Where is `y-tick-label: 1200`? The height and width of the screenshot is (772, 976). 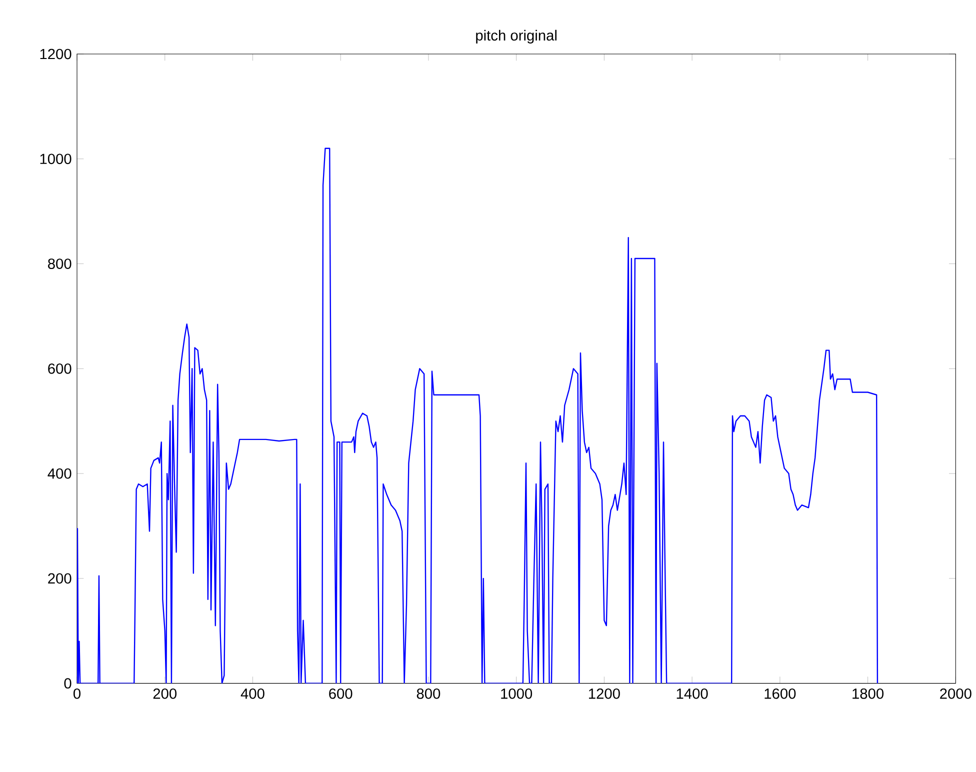 y-tick-label: 1200 is located at coordinates (56, 54).